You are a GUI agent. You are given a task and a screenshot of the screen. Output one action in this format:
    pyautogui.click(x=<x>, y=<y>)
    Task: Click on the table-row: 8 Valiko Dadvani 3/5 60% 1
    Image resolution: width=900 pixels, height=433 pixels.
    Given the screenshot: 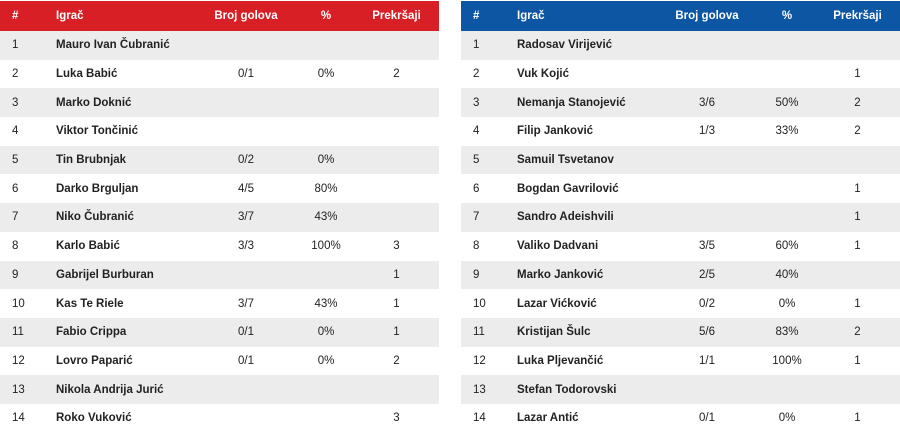 What is the action you would take?
    pyautogui.click(x=680, y=246)
    